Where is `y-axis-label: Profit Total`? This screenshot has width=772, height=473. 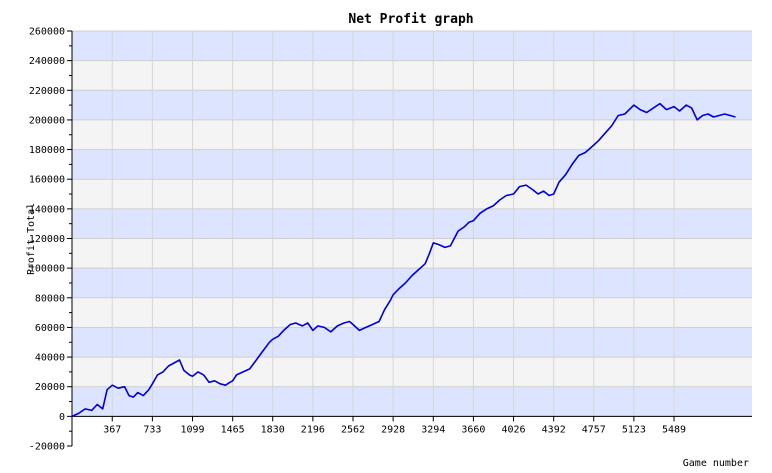
y-axis-label: Profit Total is located at coordinates (31, 239).